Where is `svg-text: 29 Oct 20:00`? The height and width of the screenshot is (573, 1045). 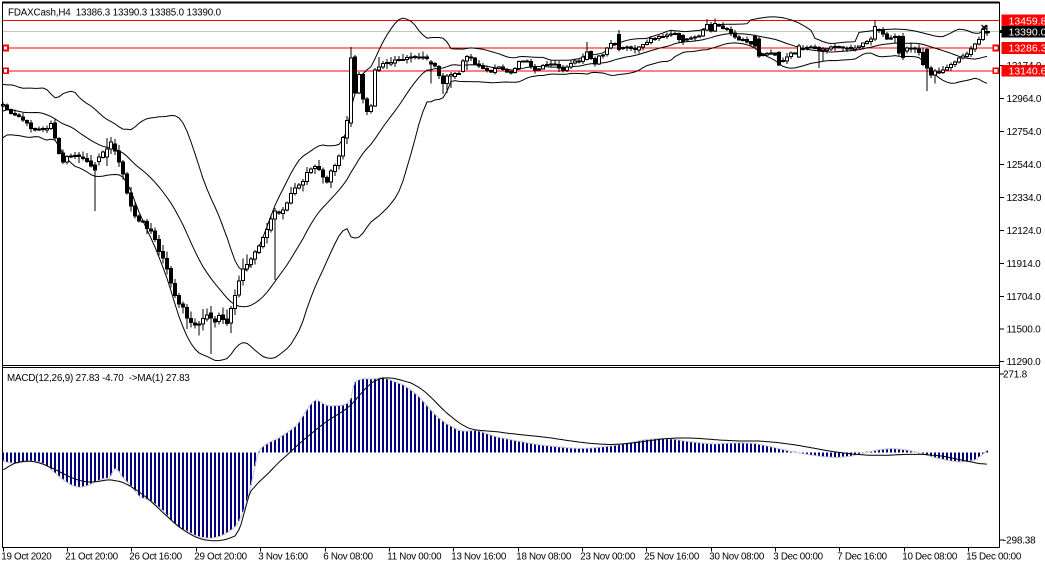
svg-text: 29 Oct 20:00 is located at coordinates (220, 556).